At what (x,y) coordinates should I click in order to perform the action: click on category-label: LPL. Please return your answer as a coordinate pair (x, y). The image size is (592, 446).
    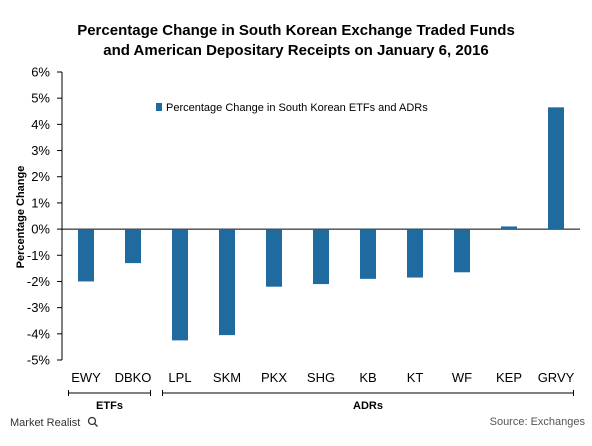
    Looking at the image, I should click on (179, 377).